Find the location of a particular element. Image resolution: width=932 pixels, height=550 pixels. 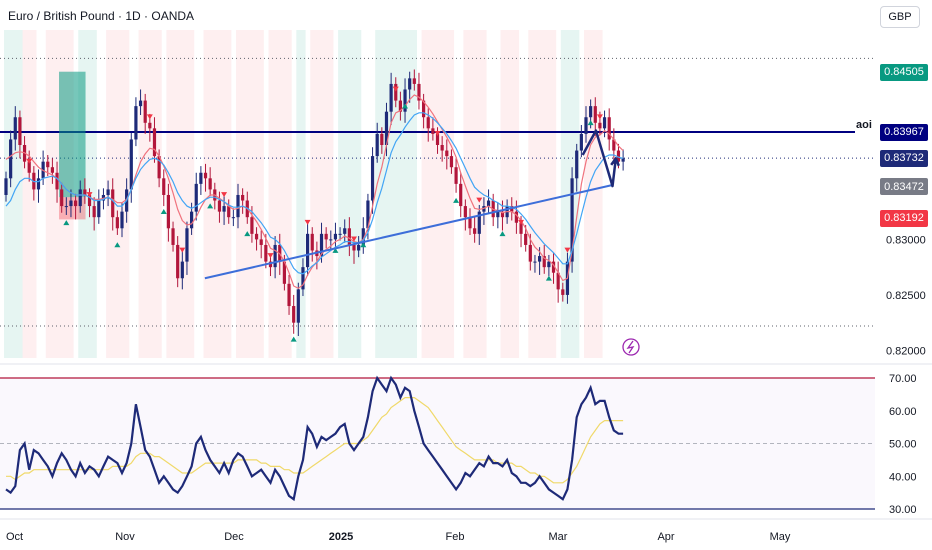

rsi-axis-tick-label: 30.00 is located at coordinates (903, 510).